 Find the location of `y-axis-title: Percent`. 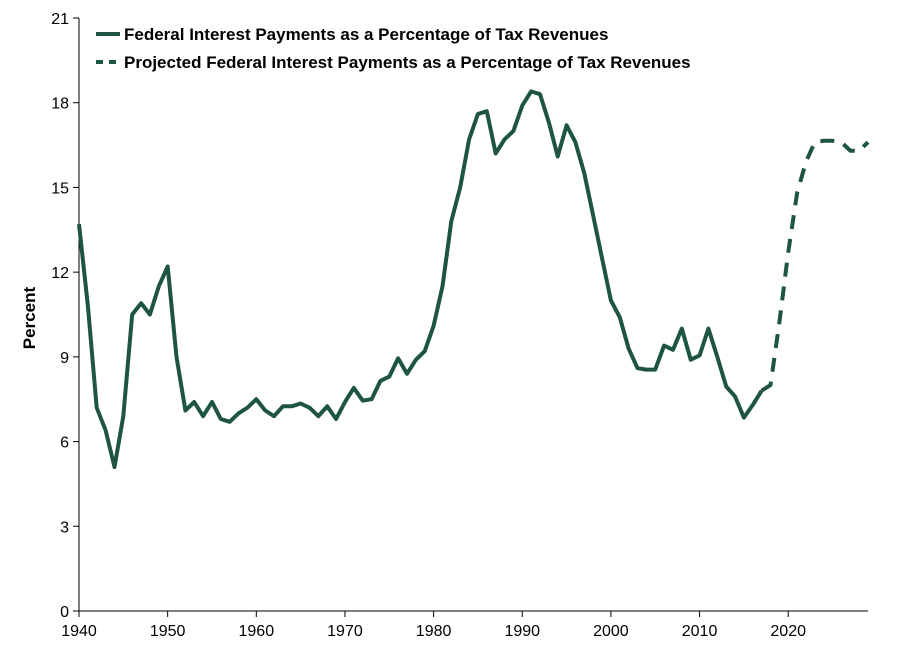

y-axis-title: Percent is located at coordinates (29, 317).